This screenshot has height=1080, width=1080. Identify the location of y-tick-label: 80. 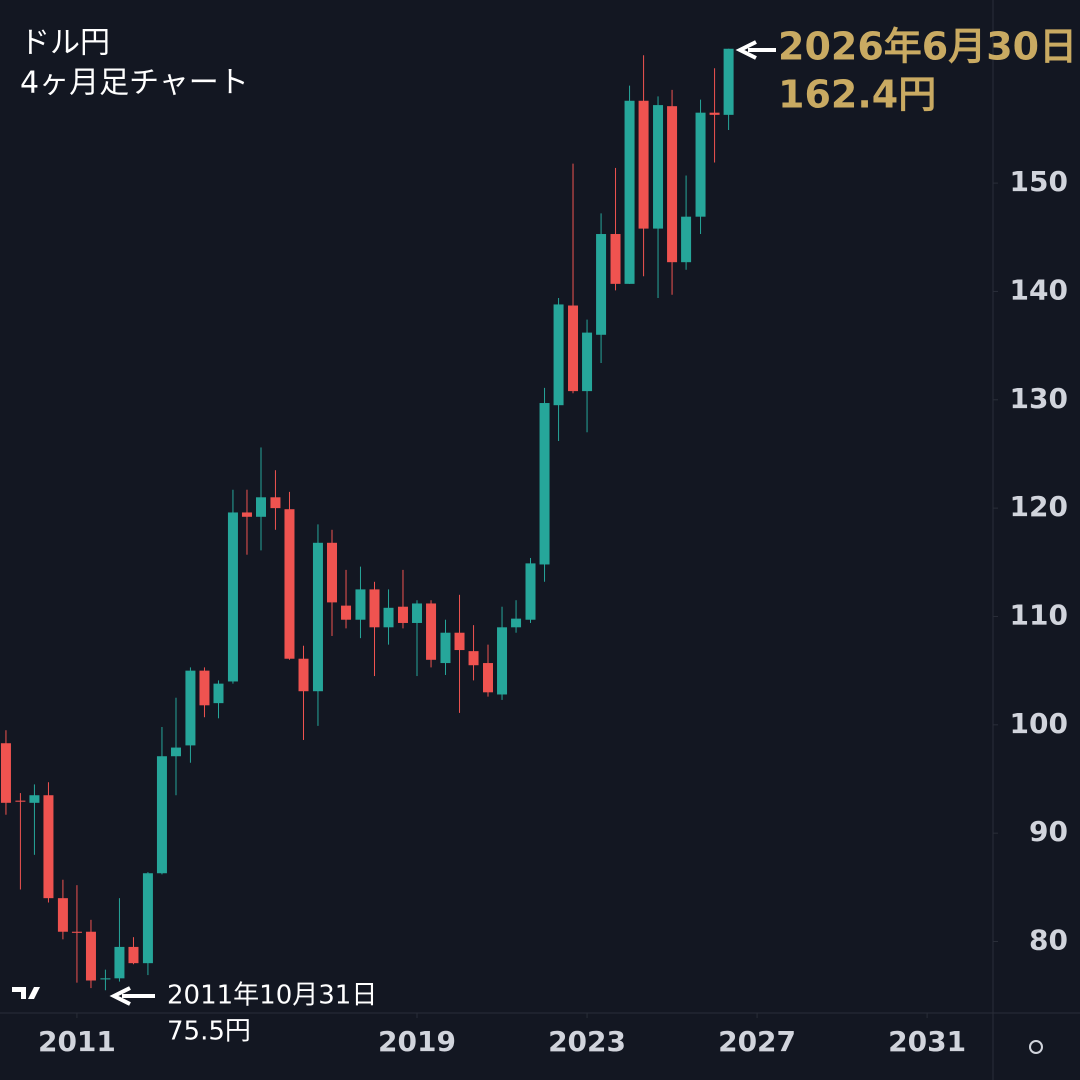
(1048, 939).